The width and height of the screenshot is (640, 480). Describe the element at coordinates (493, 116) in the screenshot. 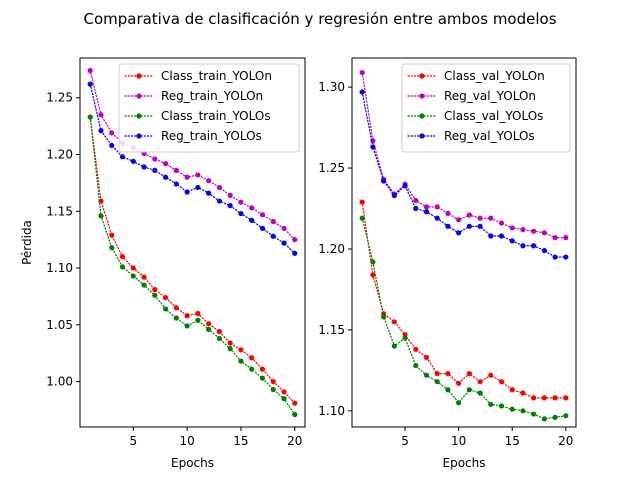

I see `legend-label-Class_val_YOLOs: Class_val_YOLOs` at that location.